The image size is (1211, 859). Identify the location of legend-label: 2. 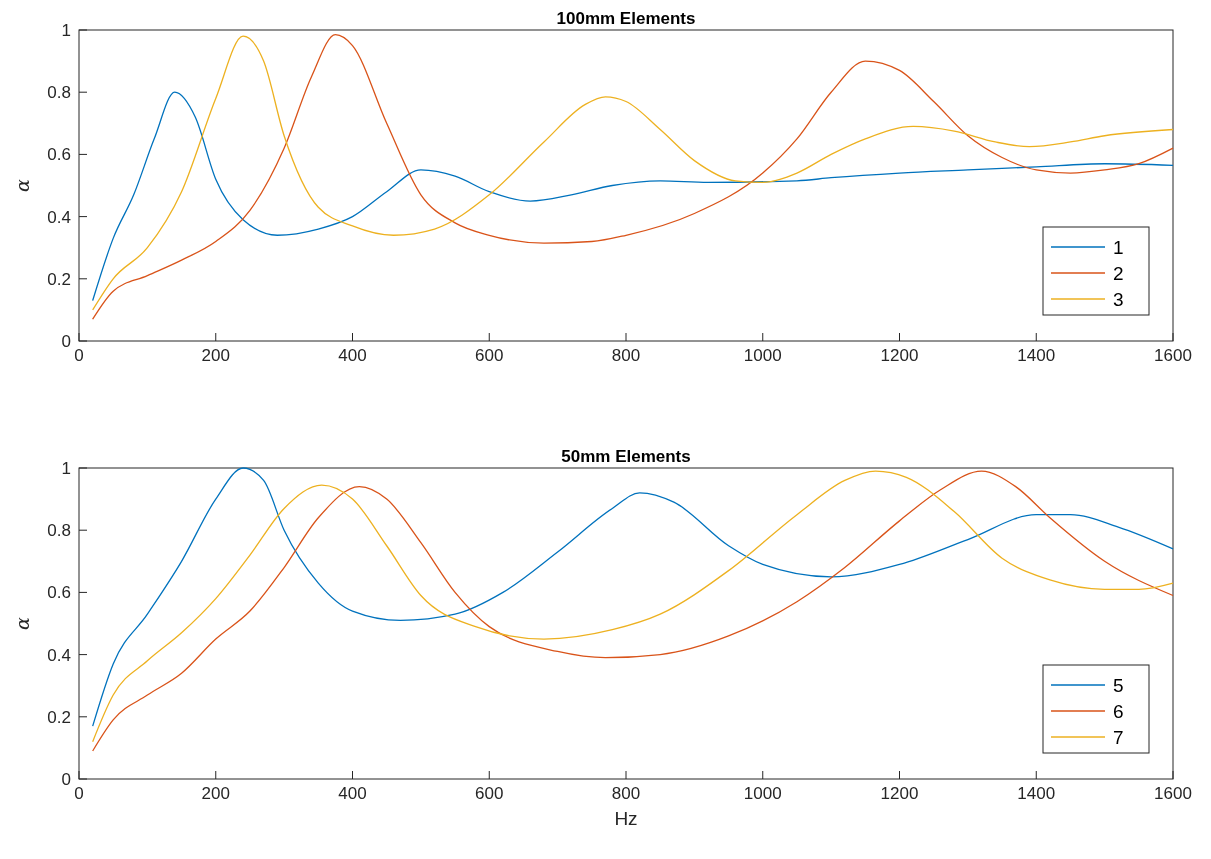
(1118, 273).